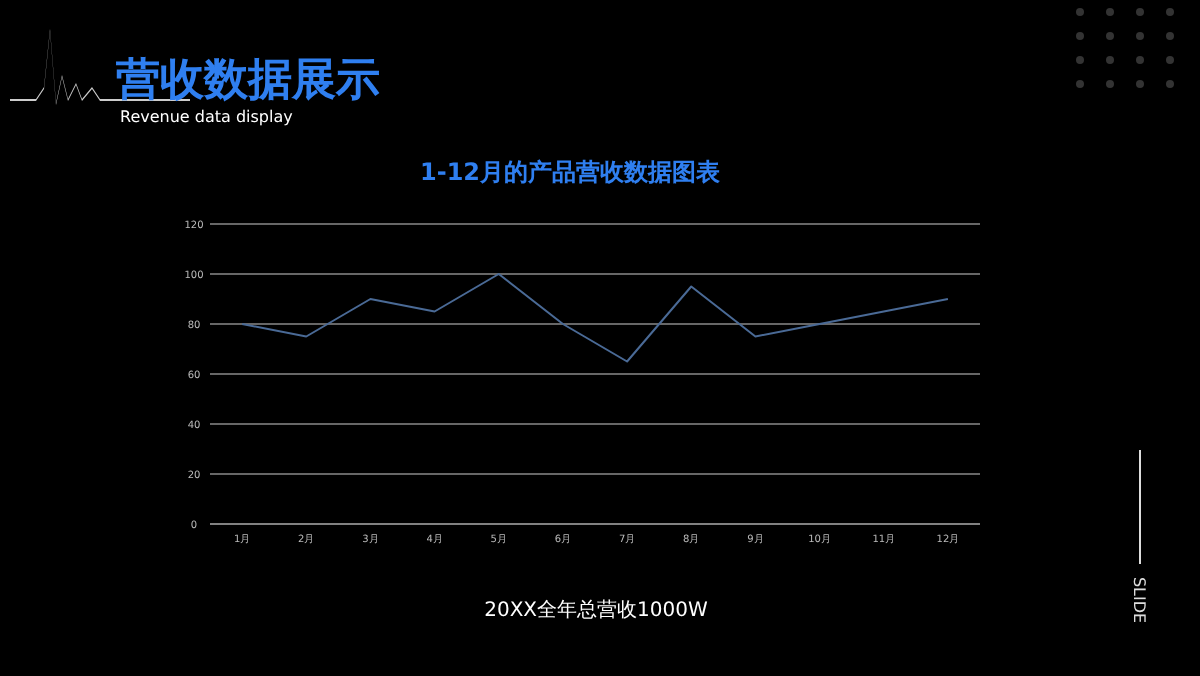  What do you see at coordinates (596, 610) in the screenshot?
I see `text: 20XX全年总营收1000W` at bounding box center [596, 610].